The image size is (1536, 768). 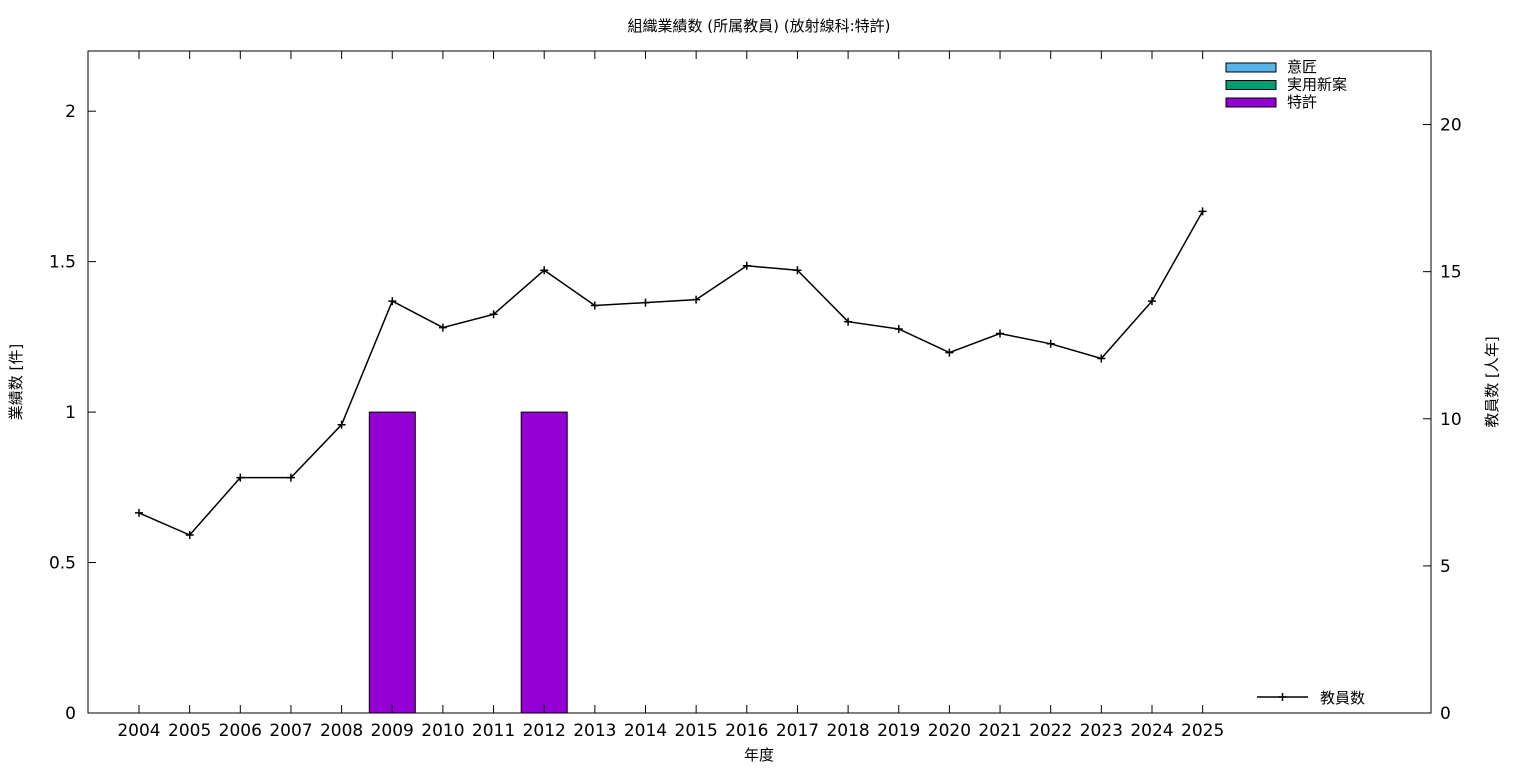 I want to click on x-tick-label-2016: 2016, so click(x=746, y=731).